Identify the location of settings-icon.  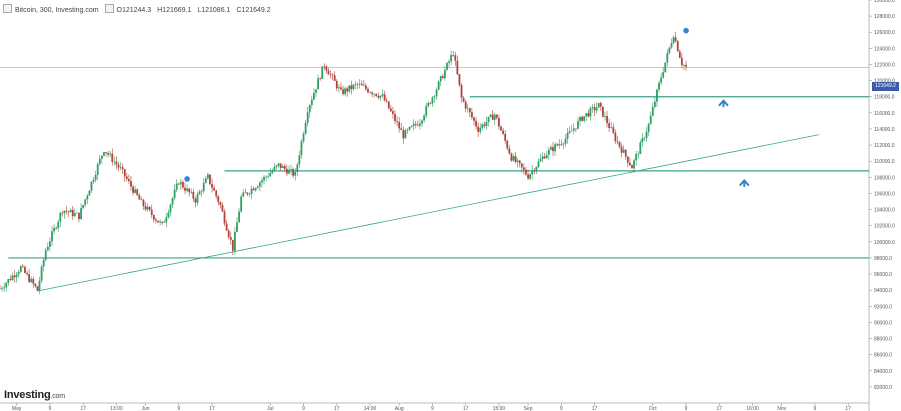
(109, 8).